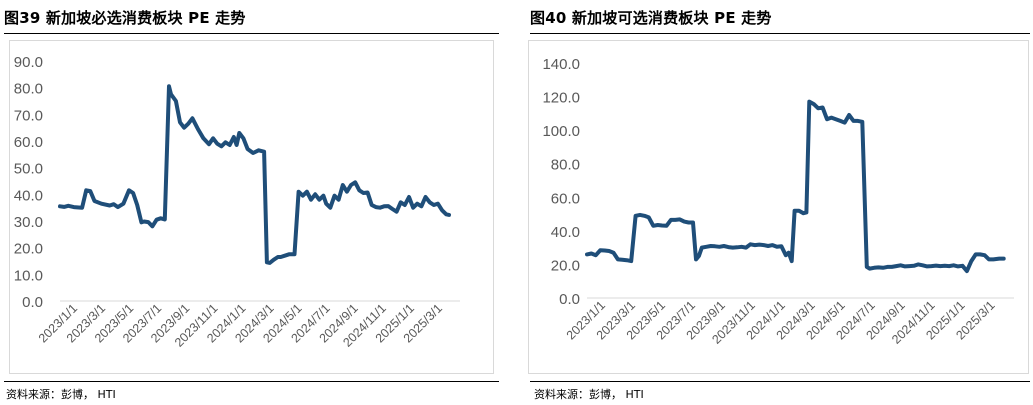 This screenshot has width=1033, height=405. I want to click on source-note-right: 资料来源：彭博， HTI, so click(589, 394).